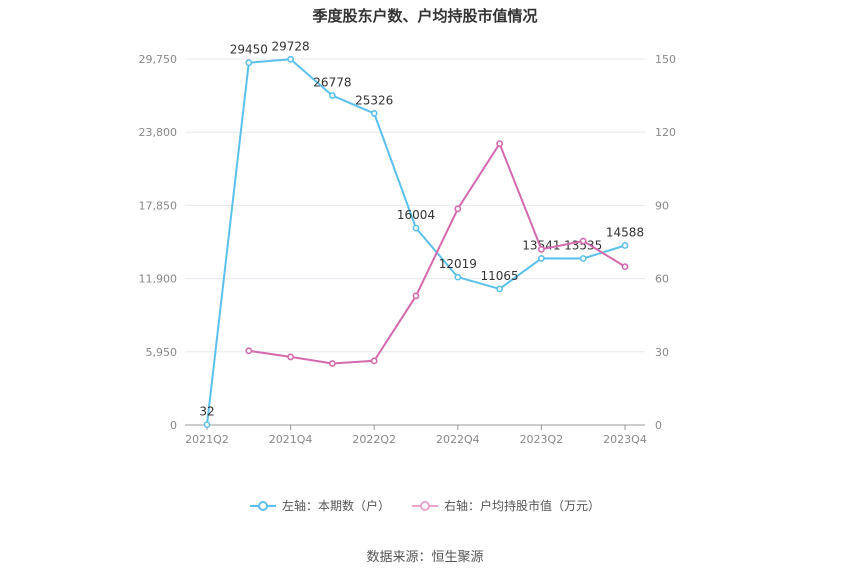 Image resolution: width=850 pixels, height=575 pixels. Describe the element at coordinates (625, 233) in the screenshot. I see `data-label: 14588` at that location.